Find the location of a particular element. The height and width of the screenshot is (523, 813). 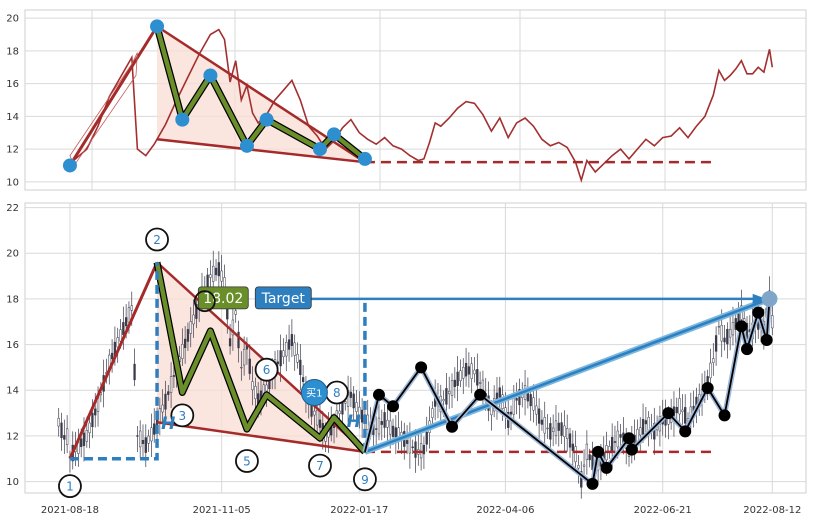

top-lower-trendline is located at coordinates (261, 151).